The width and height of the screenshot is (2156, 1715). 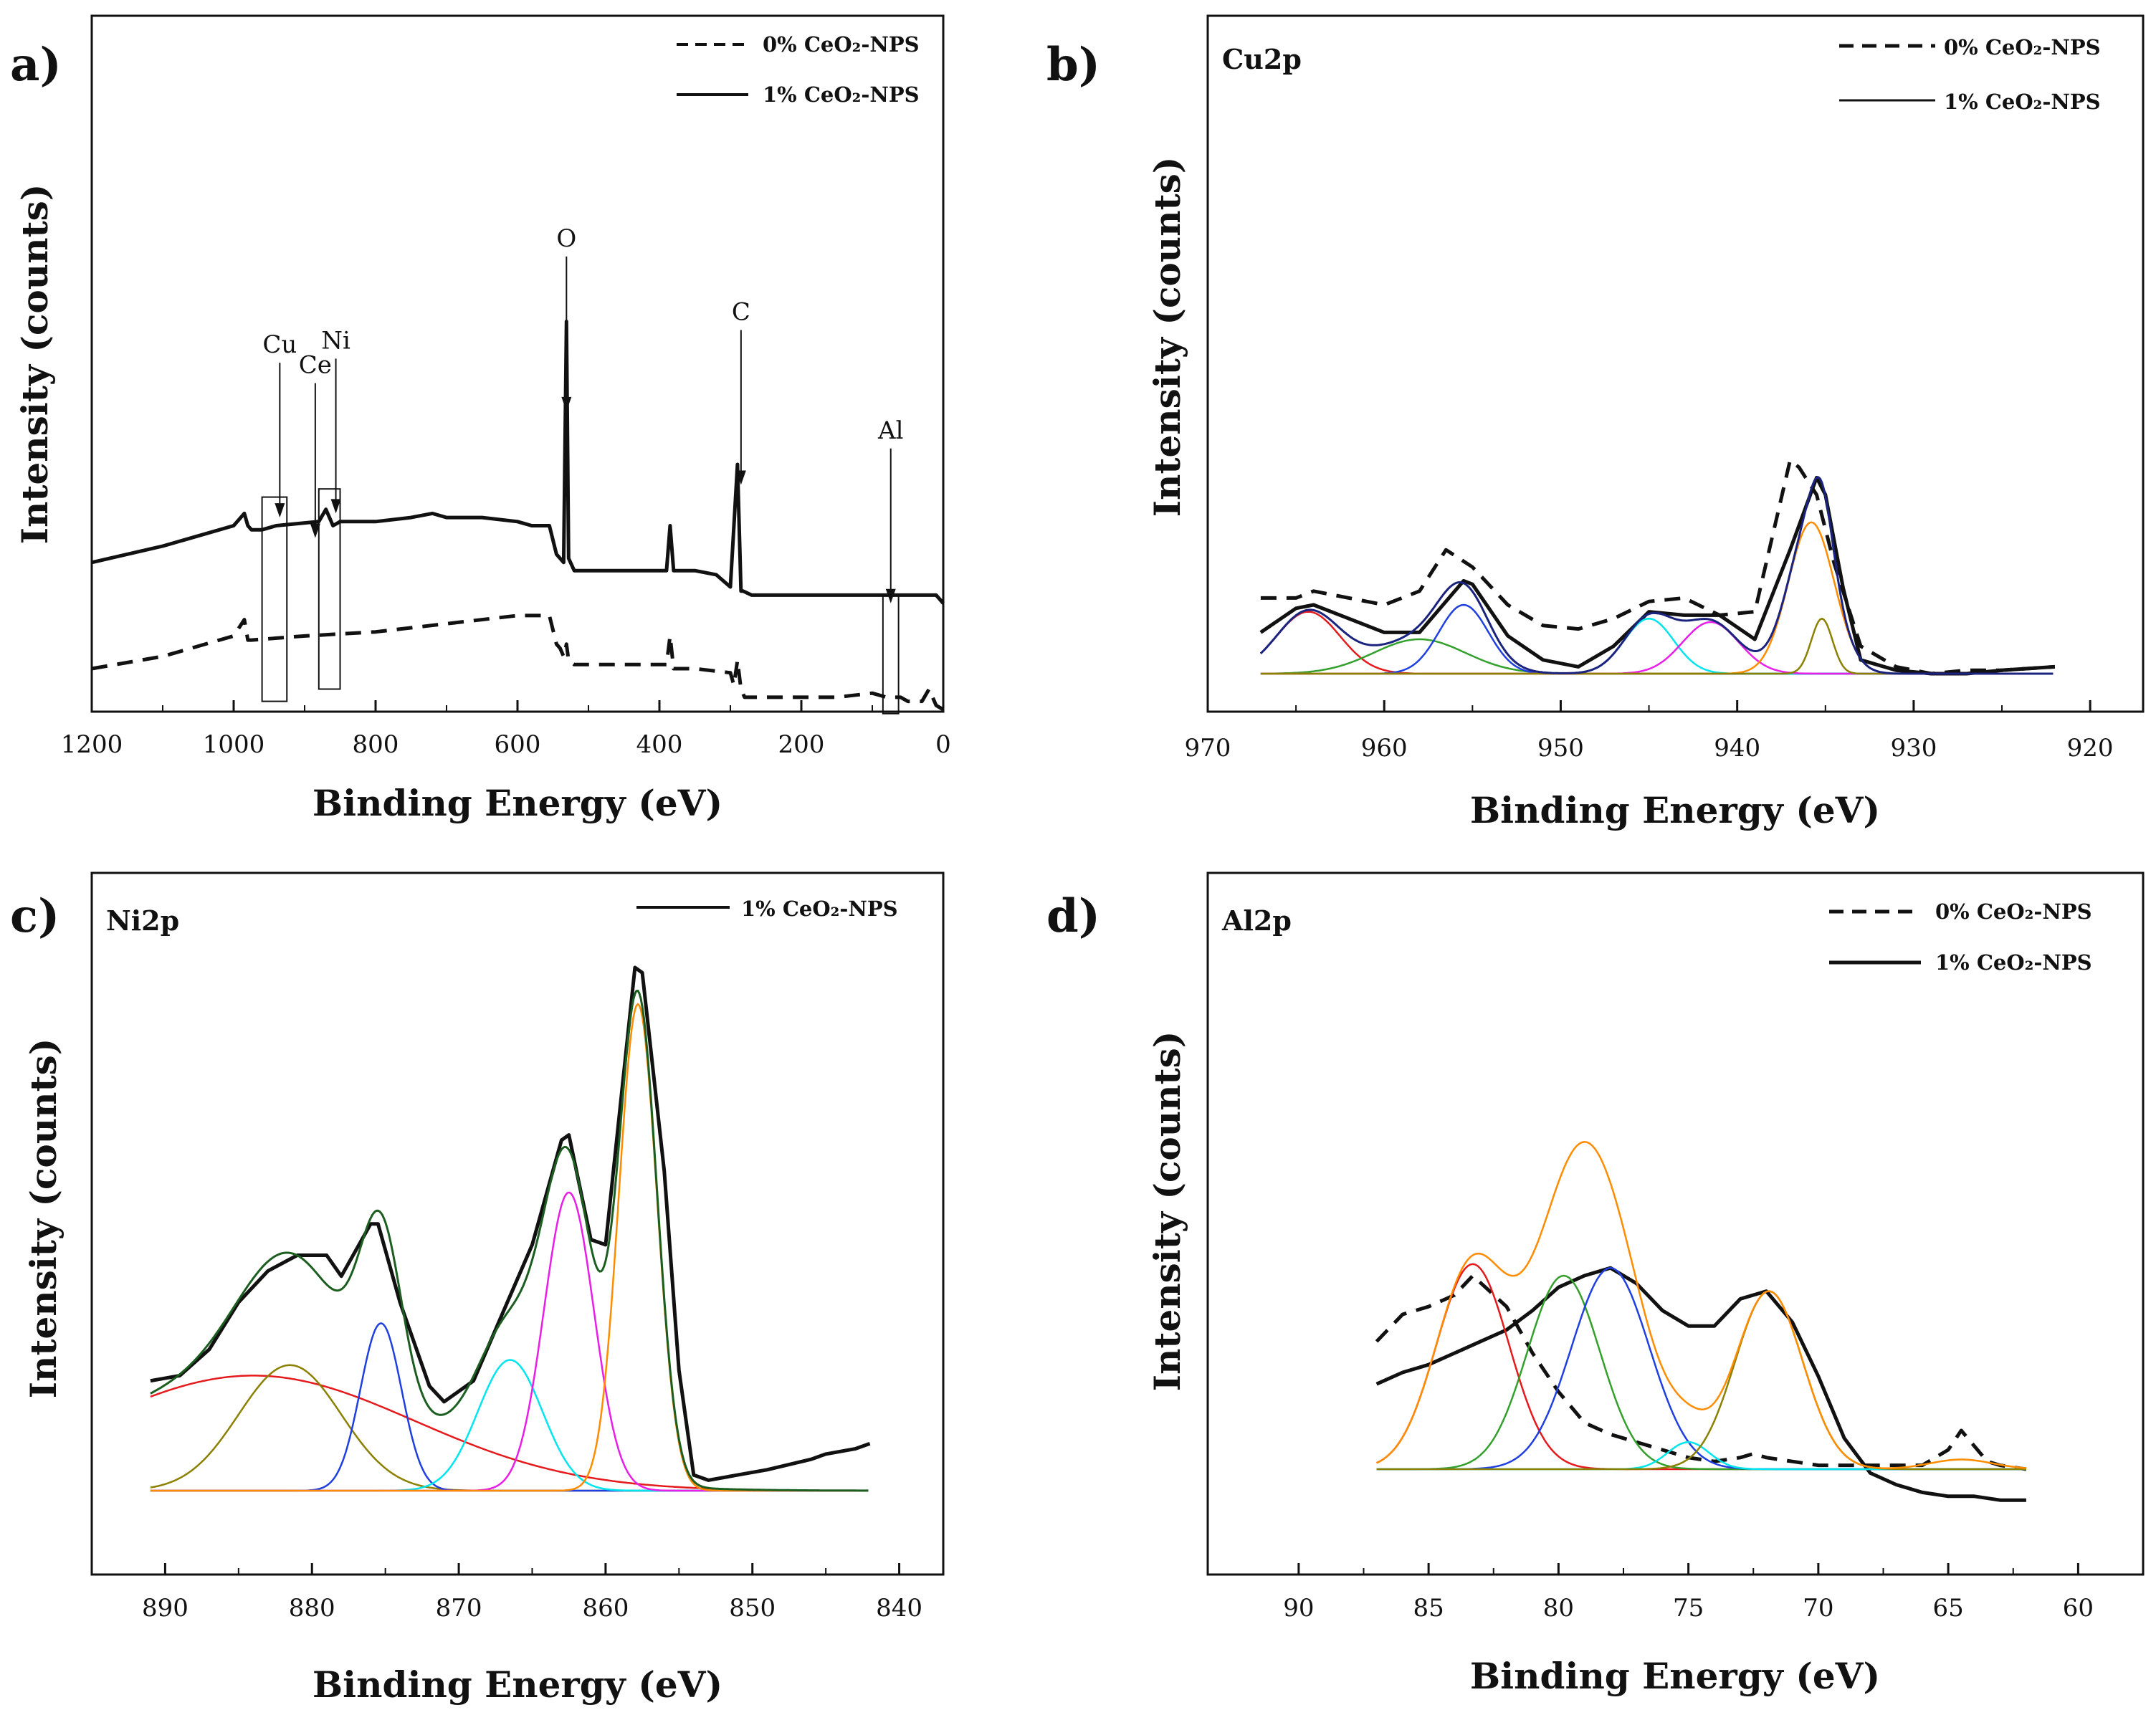 I want to click on x-tick-label: 70, so click(x=1818, y=1609).